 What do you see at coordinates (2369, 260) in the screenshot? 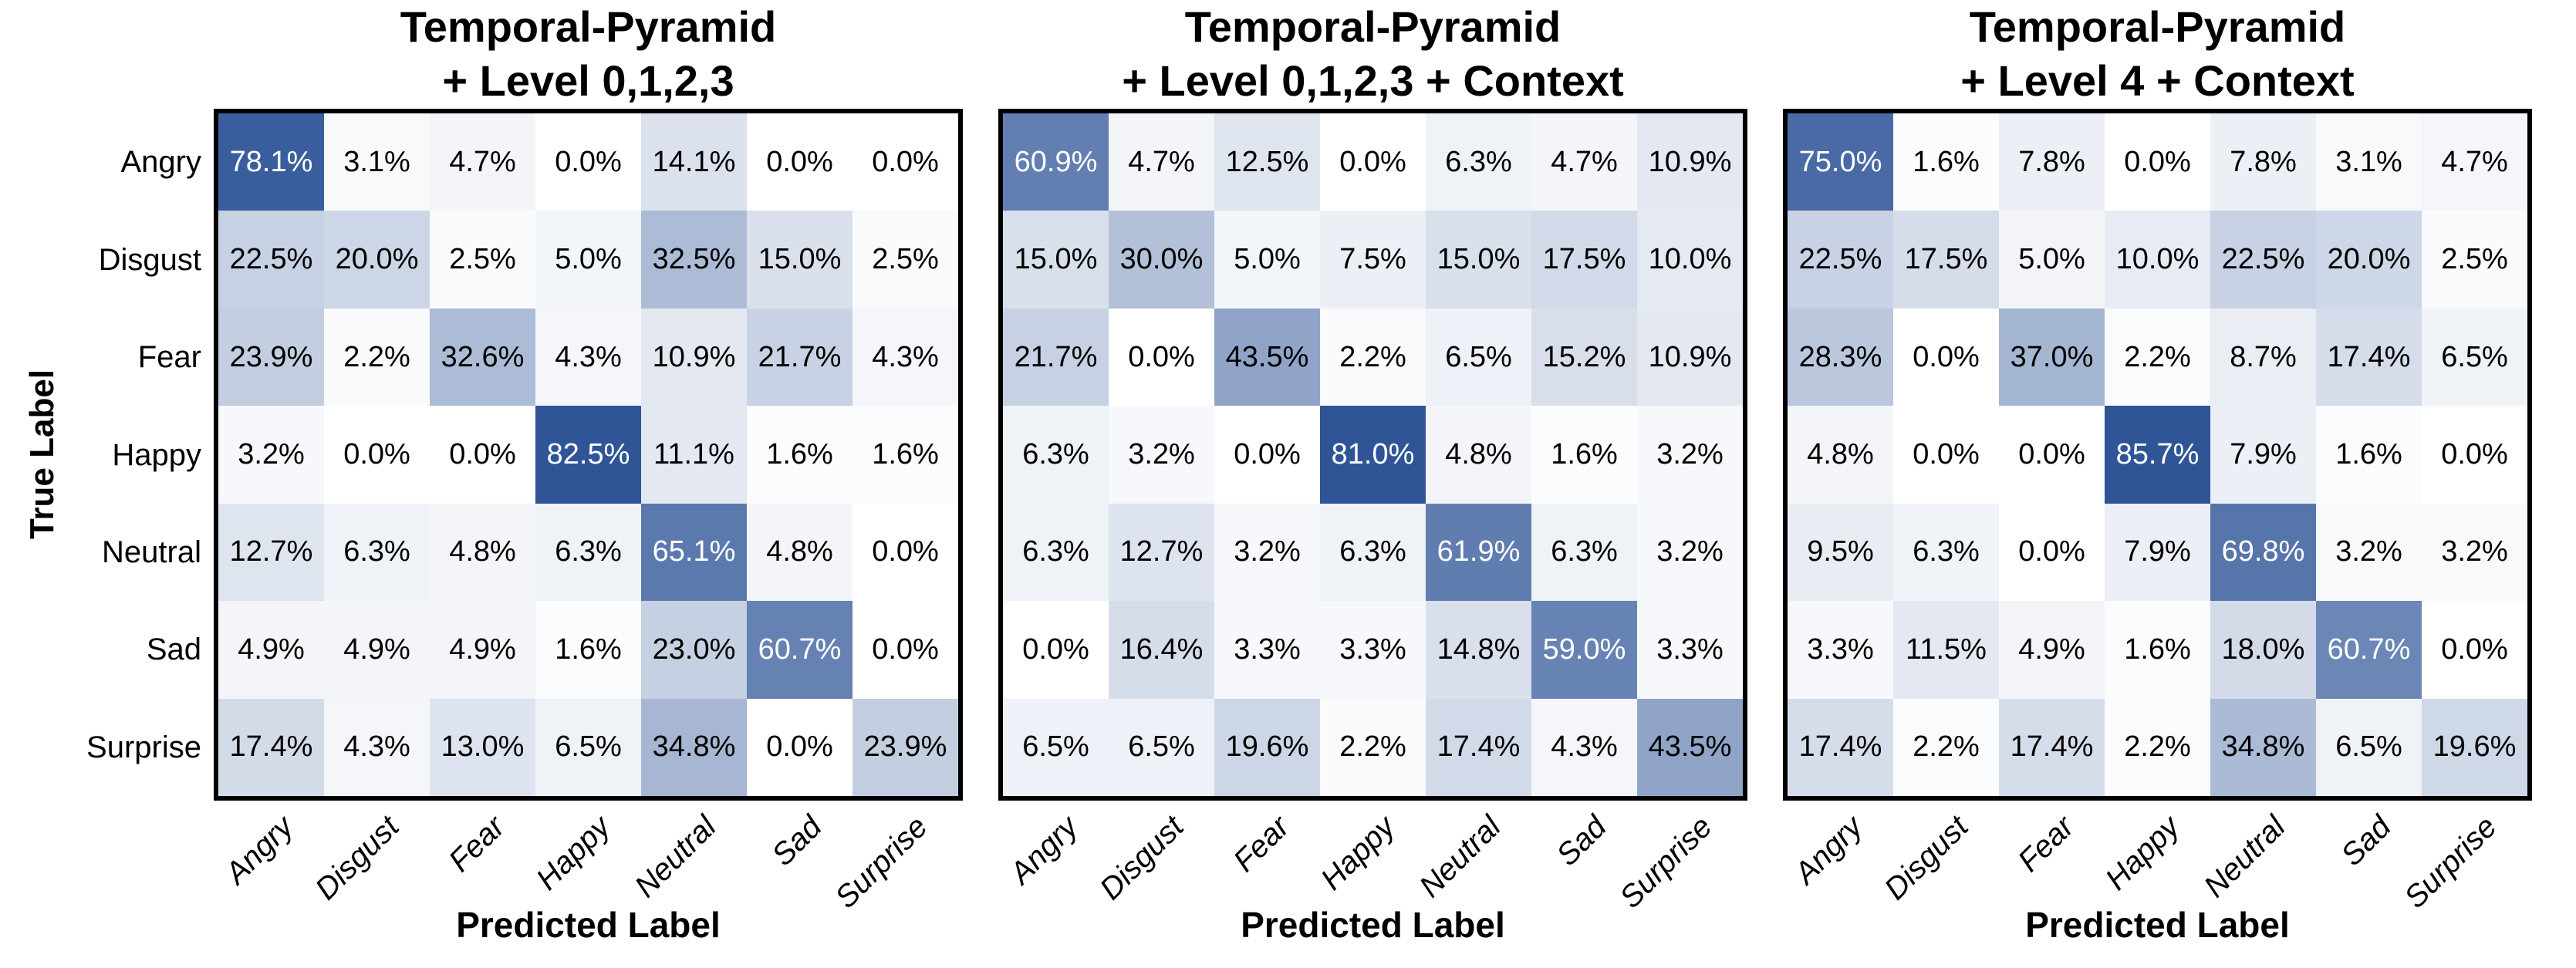
I see `matrix-cell: 20.0%` at bounding box center [2369, 260].